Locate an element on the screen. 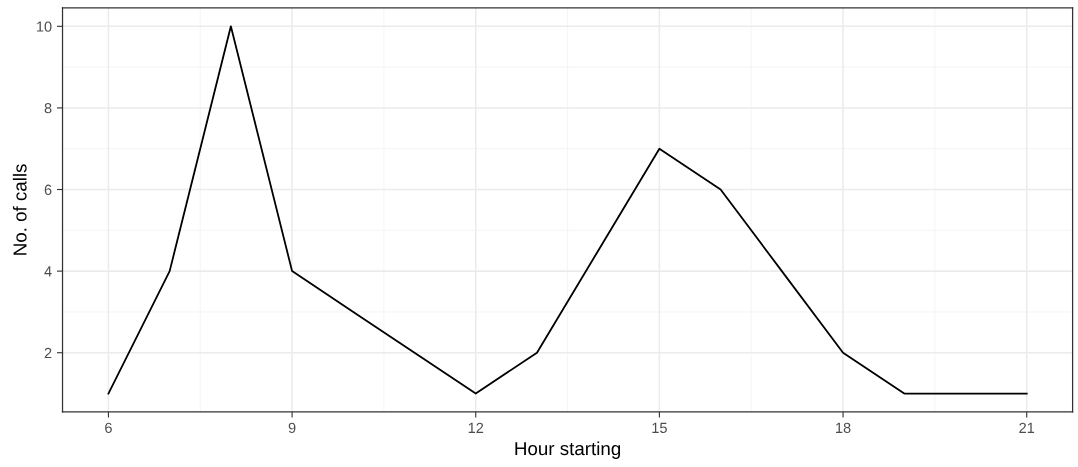 The image size is (1078, 467). y-tick-label: 8 is located at coordinates (48, 108).